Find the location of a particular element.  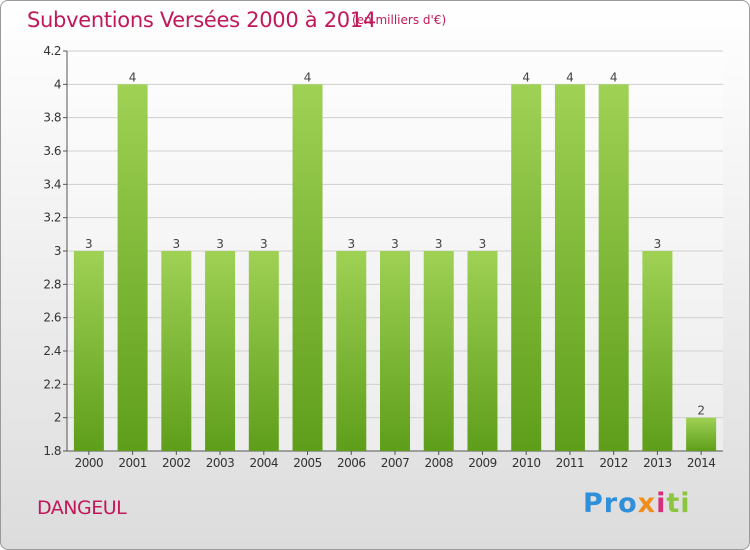

data-label-2011: 4 is located at coordinates (570, 77).